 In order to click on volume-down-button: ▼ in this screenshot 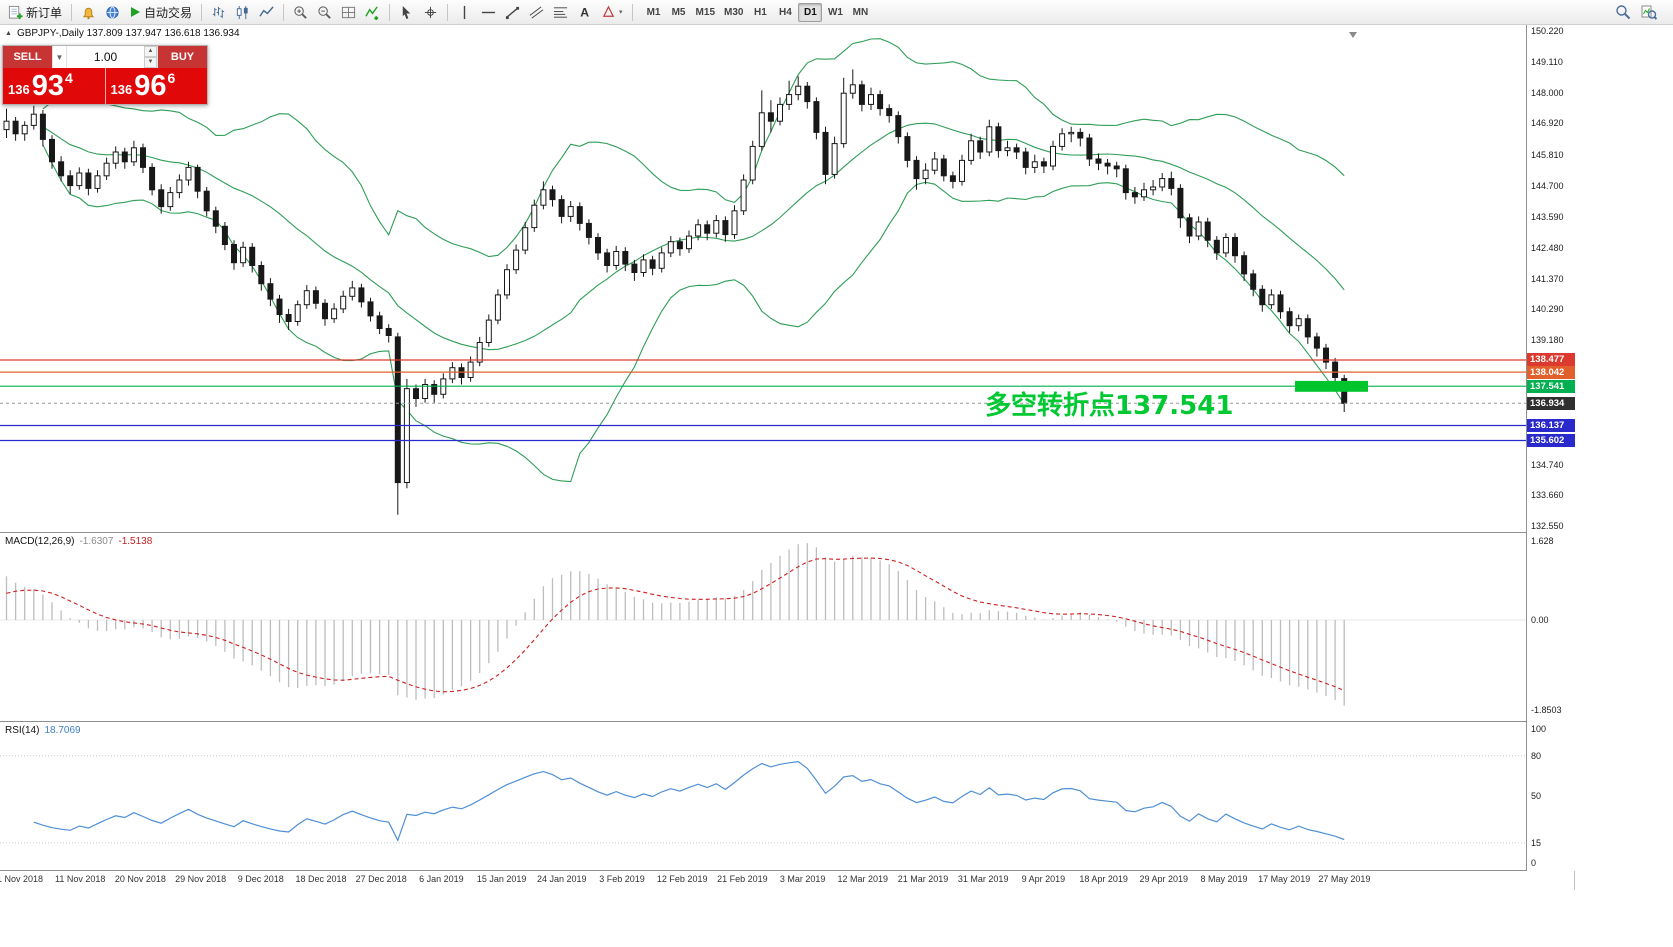, I will do `click(150, 62)`.